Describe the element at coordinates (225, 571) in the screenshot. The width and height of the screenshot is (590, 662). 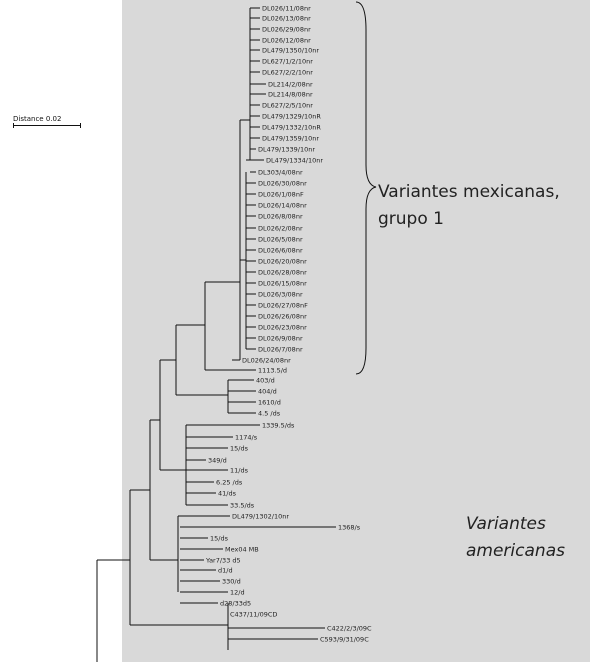
I see `leaf-label: d1/d` at that location.